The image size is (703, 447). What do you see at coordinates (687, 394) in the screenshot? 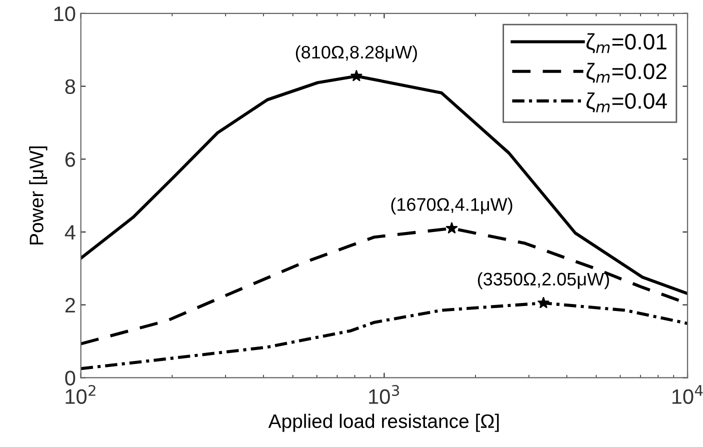
I see `x-tick-label: 10$^{4}$` at bounding box center [687, 394].